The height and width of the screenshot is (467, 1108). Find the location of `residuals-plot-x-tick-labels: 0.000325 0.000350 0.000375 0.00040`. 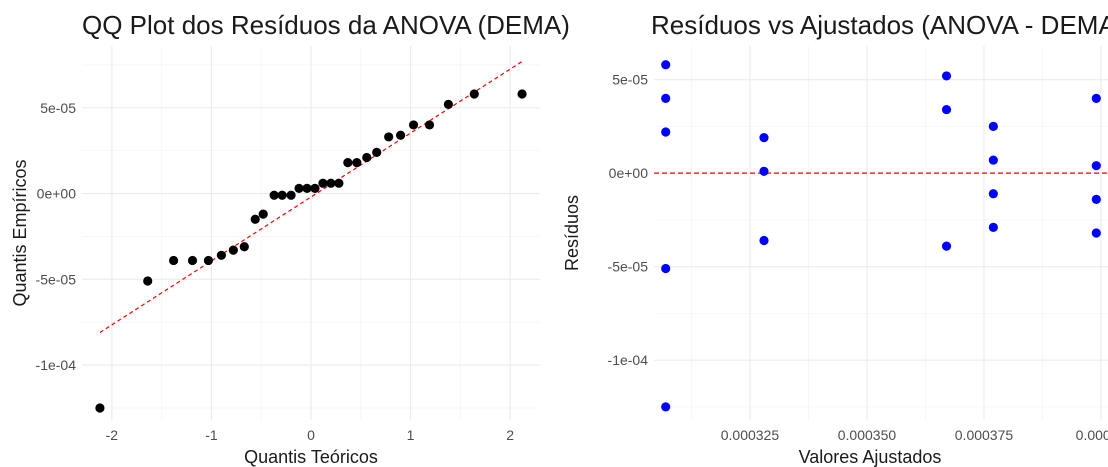

residuals-plot-x-tick-labels: 0.000325 0.000350 0.000375 0.00040 is located at coordinates (914, 435).